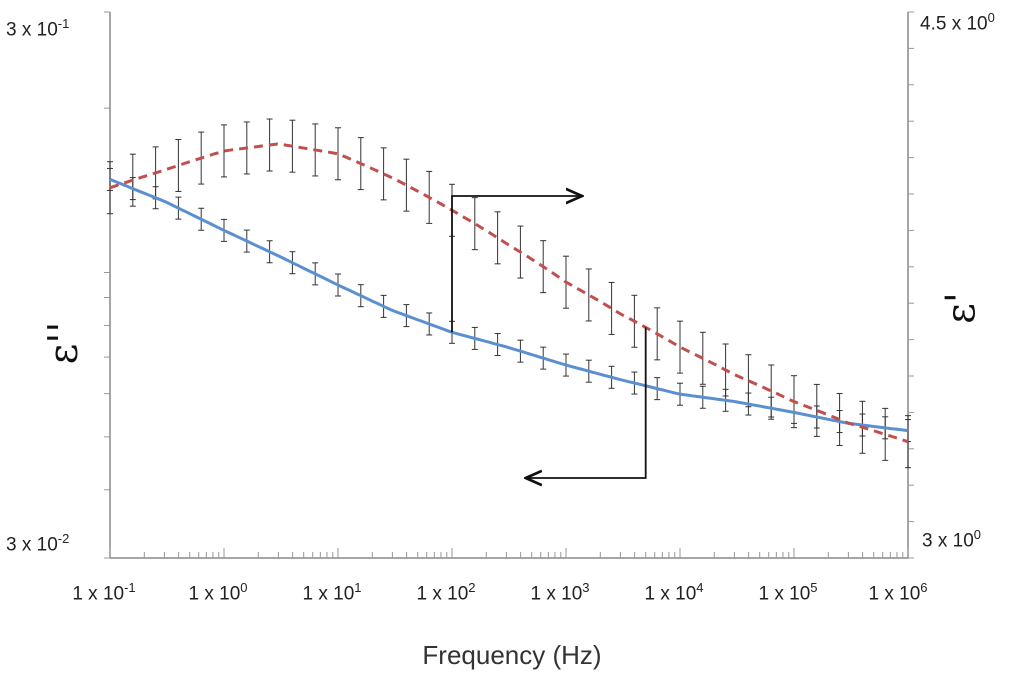 This screenshot has height=684, width=1024. What do you see at coordinates (332, 592) in the screenshot?
I see `x-tick-label: 1 x 10¹` at bounding box center [332, 592].